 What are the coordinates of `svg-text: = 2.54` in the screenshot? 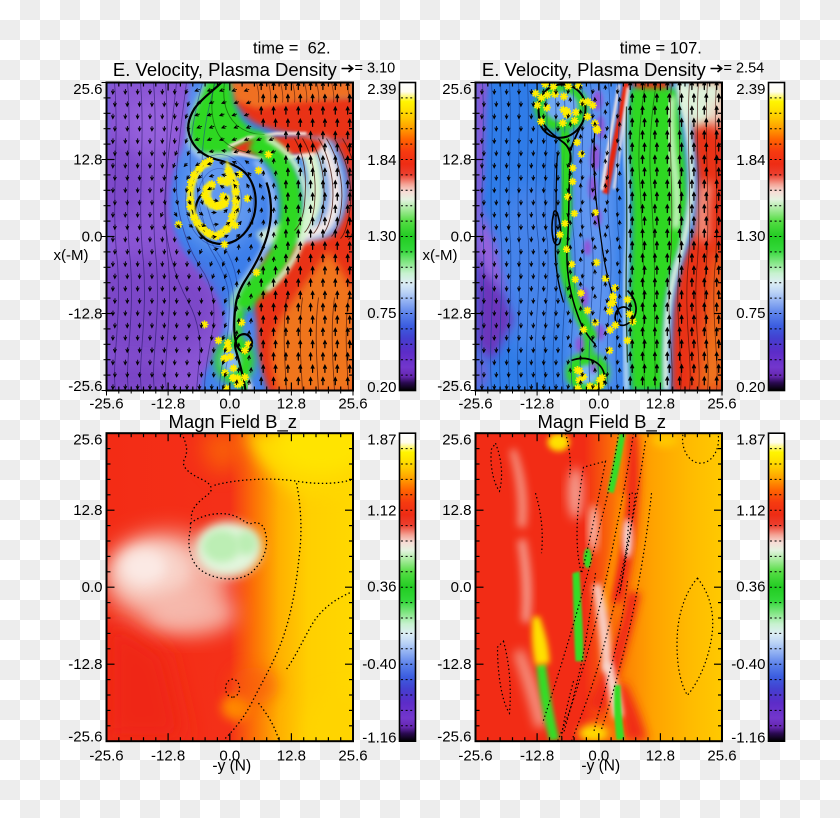 It's located at (744, 69).